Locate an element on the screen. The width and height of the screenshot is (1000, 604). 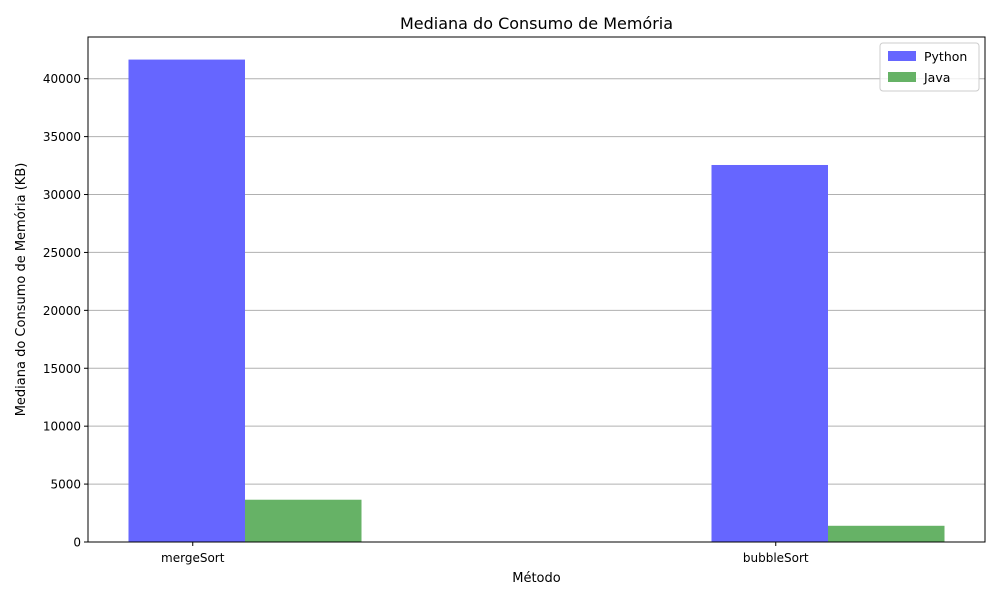
y-tick-label: 40000 is located at coordinates (62, 79).